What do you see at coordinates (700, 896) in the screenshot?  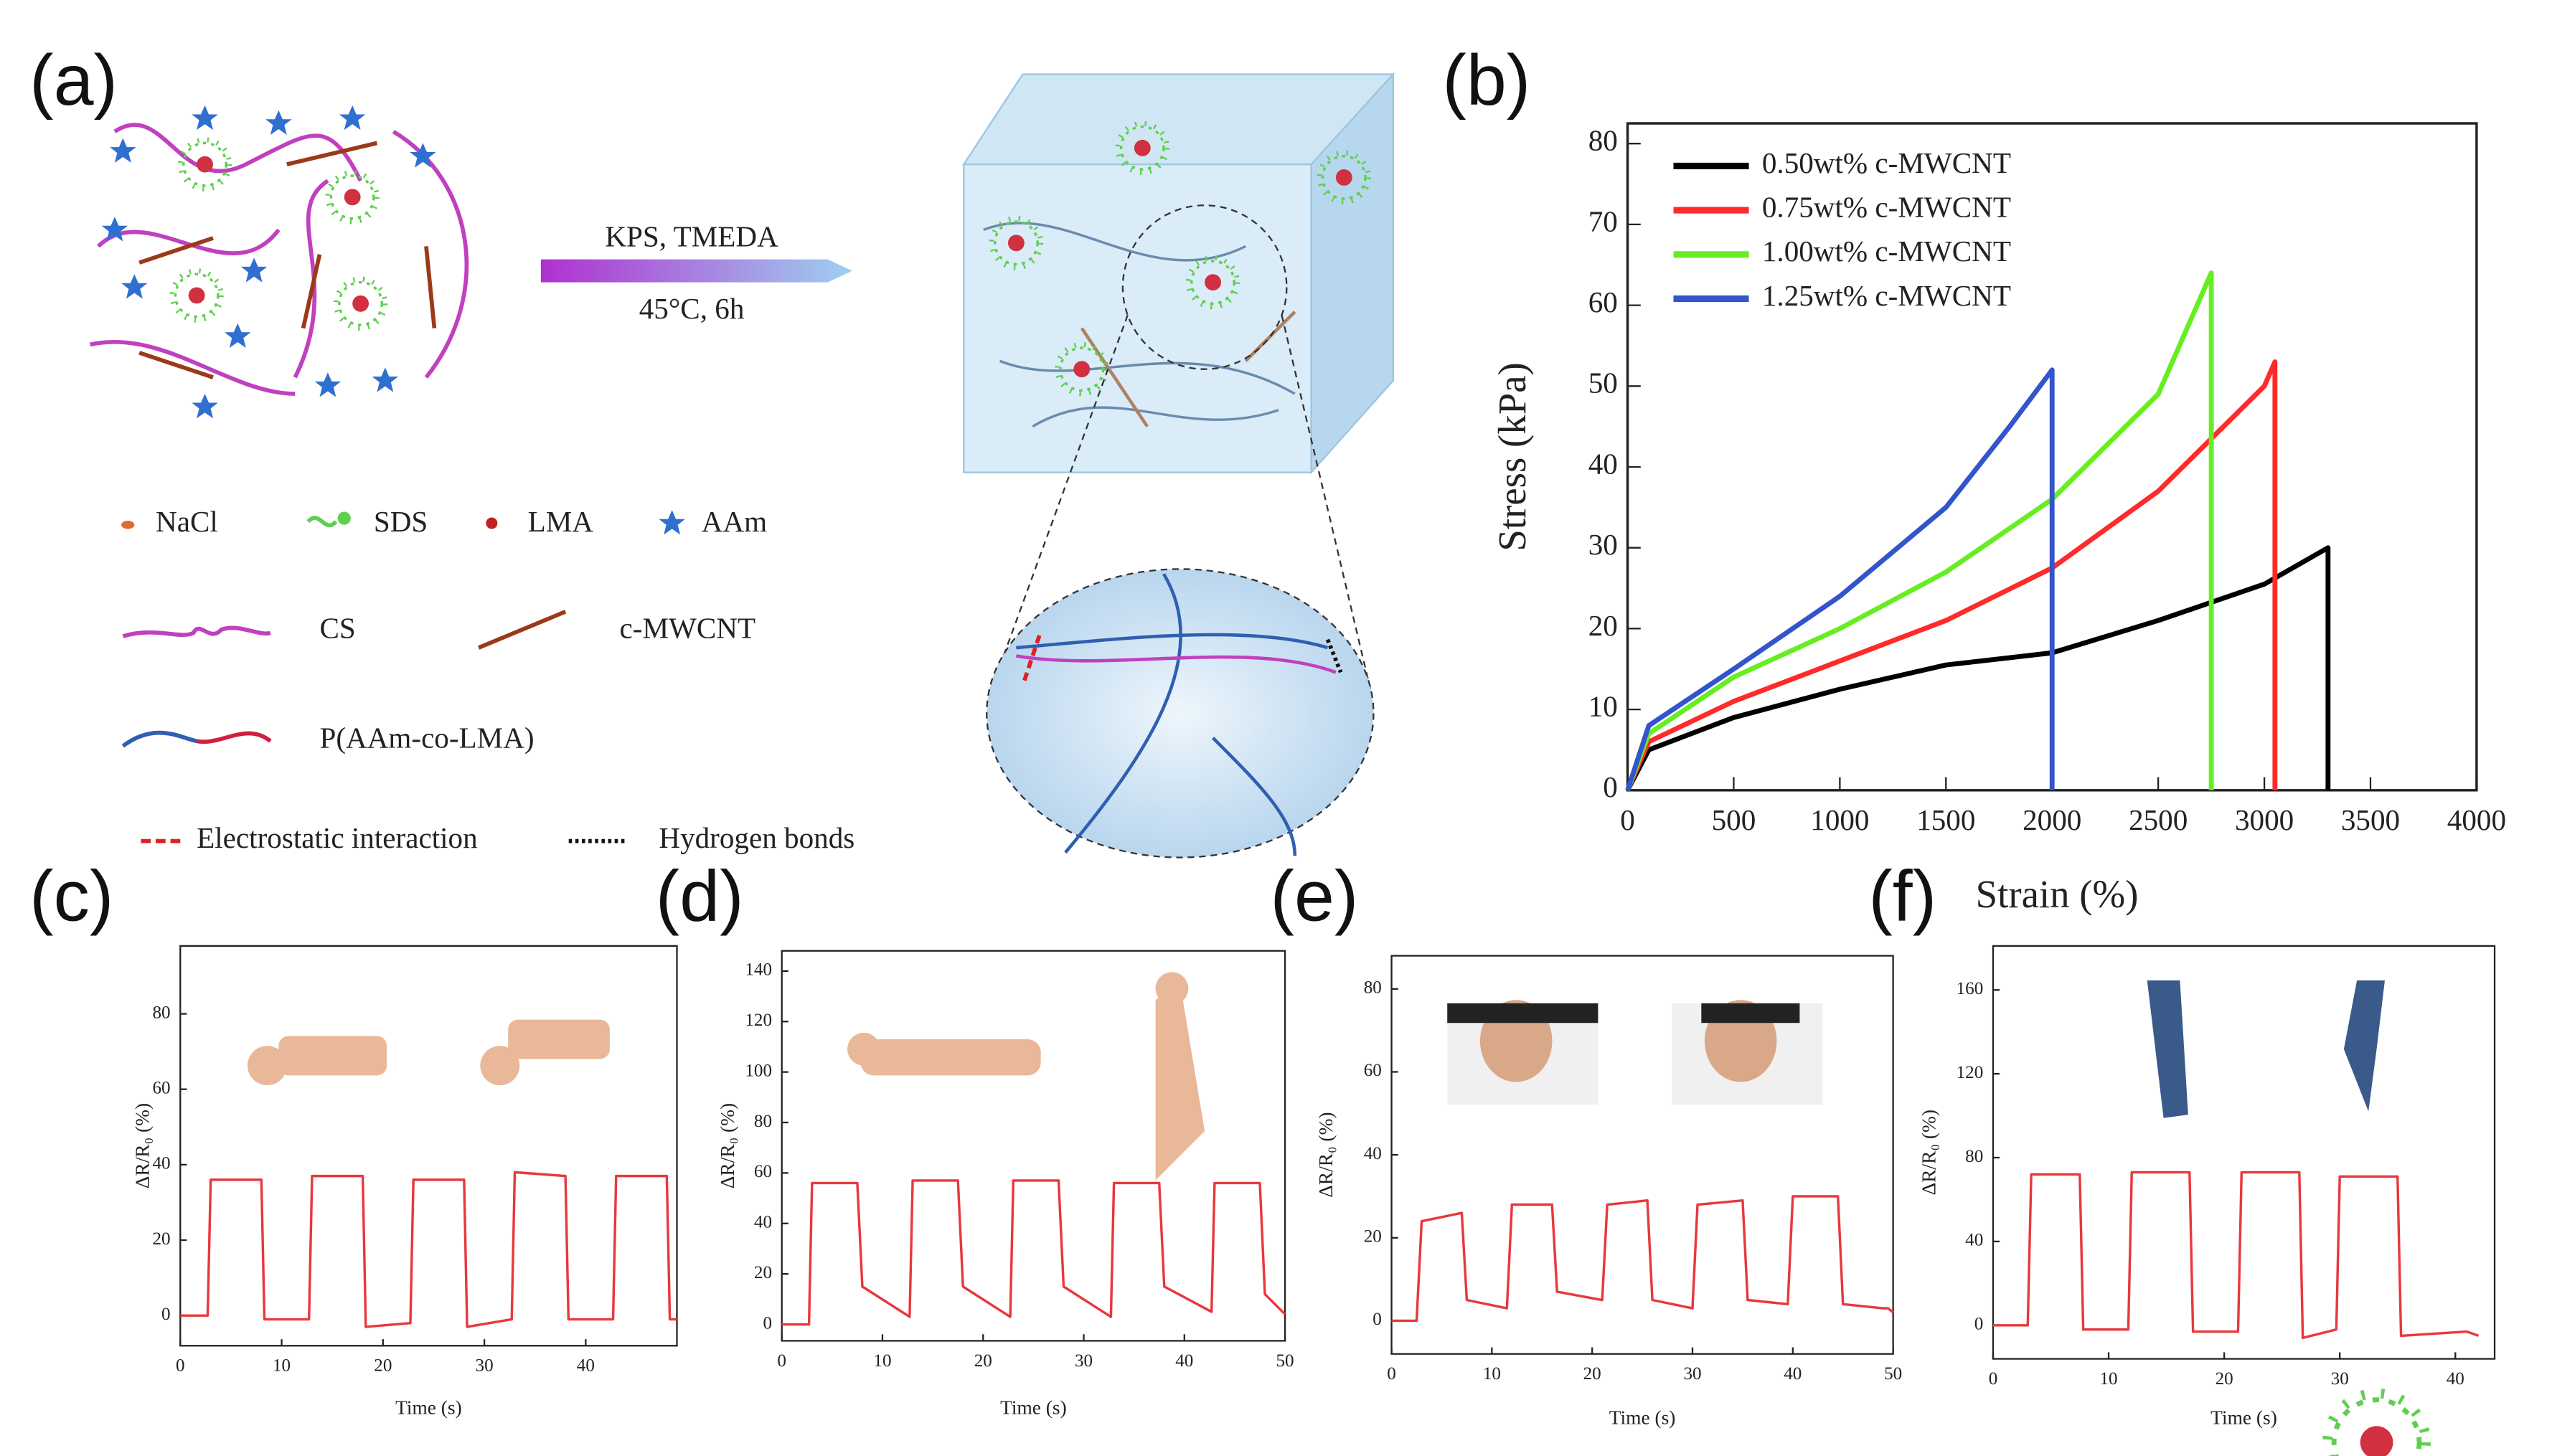 I see `panel-label: (d)` at bounding box center [700, 896].